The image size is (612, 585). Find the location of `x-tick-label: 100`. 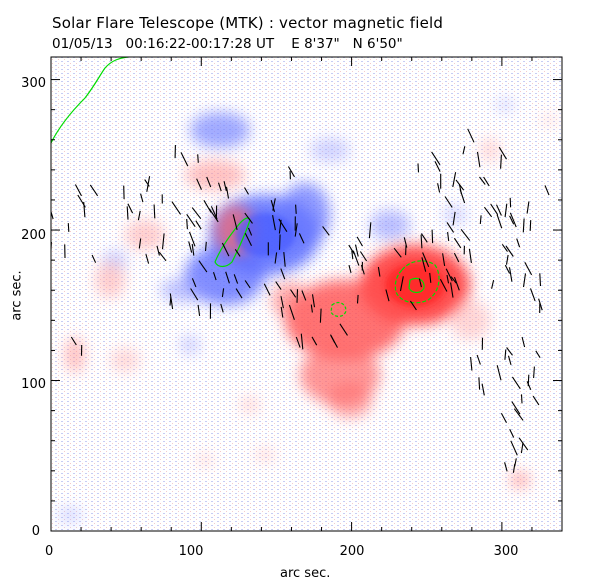

x-tick-label: 100 is located at coordinates (191, 551).